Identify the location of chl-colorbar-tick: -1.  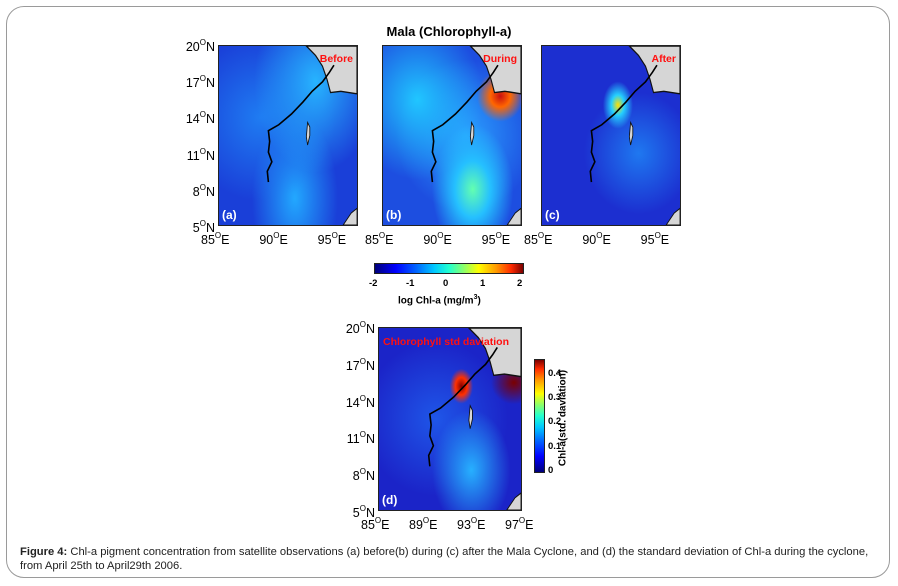
(410, 283).